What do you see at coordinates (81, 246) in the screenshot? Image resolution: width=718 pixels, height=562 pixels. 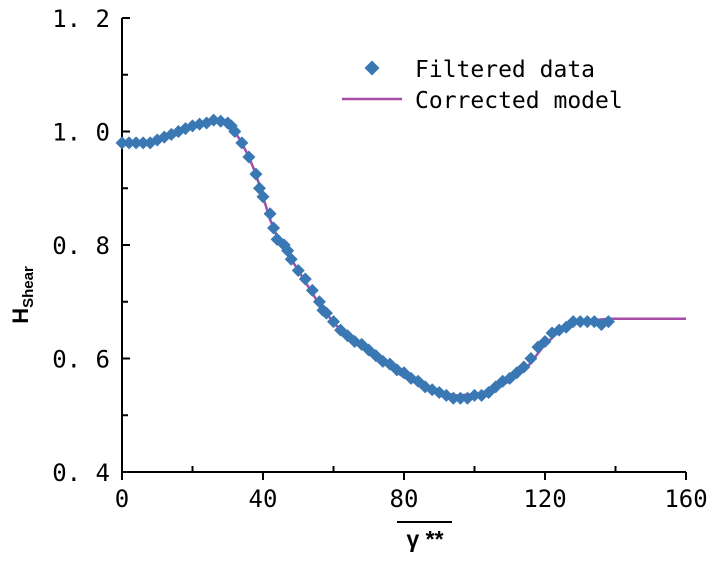 I see `y-tick-label: 0. 8` at bounding box center [81, 246].